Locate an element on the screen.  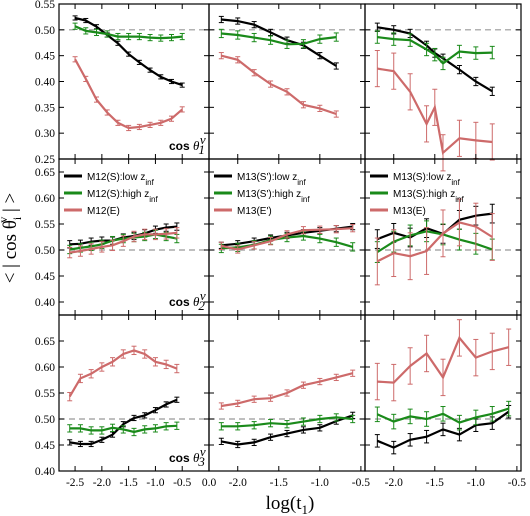
panel-r3-c3 is located at coordinates (443, 393).